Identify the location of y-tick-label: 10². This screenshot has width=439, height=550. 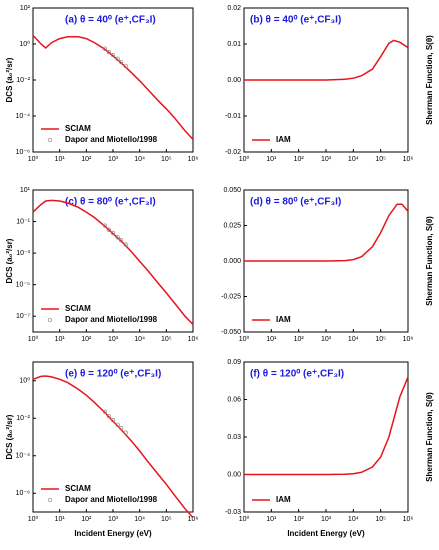
(25, 8).